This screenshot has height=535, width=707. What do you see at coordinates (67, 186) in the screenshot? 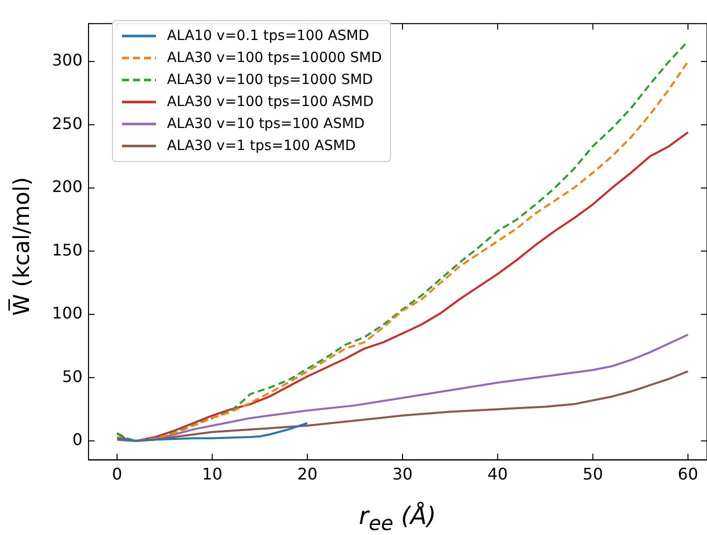
I see `y-tick-label: 200` at bounding box center [67, 186].